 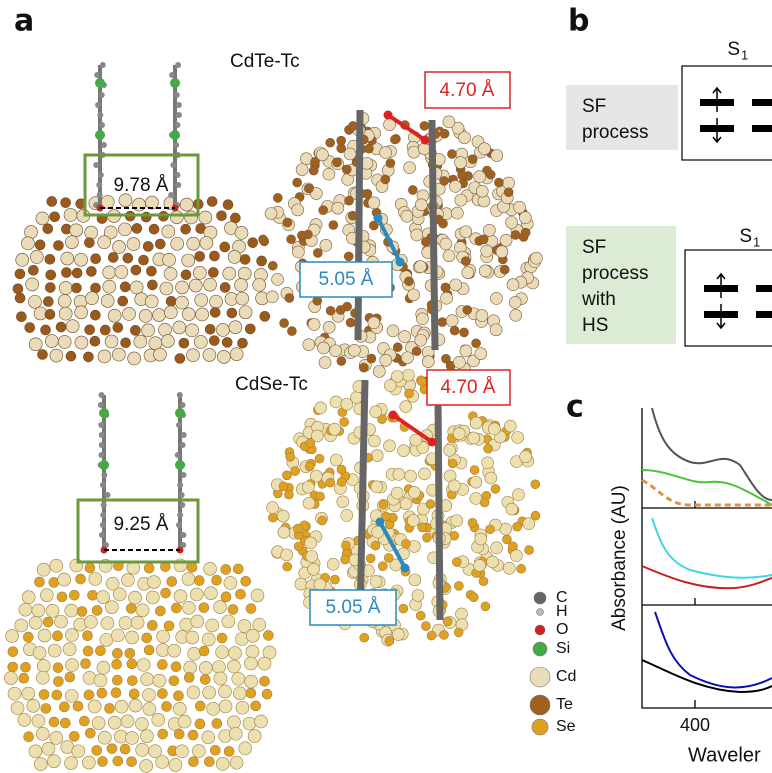 I want to click on axis-label: Absorbance (AU), so click(x=619, y=558).